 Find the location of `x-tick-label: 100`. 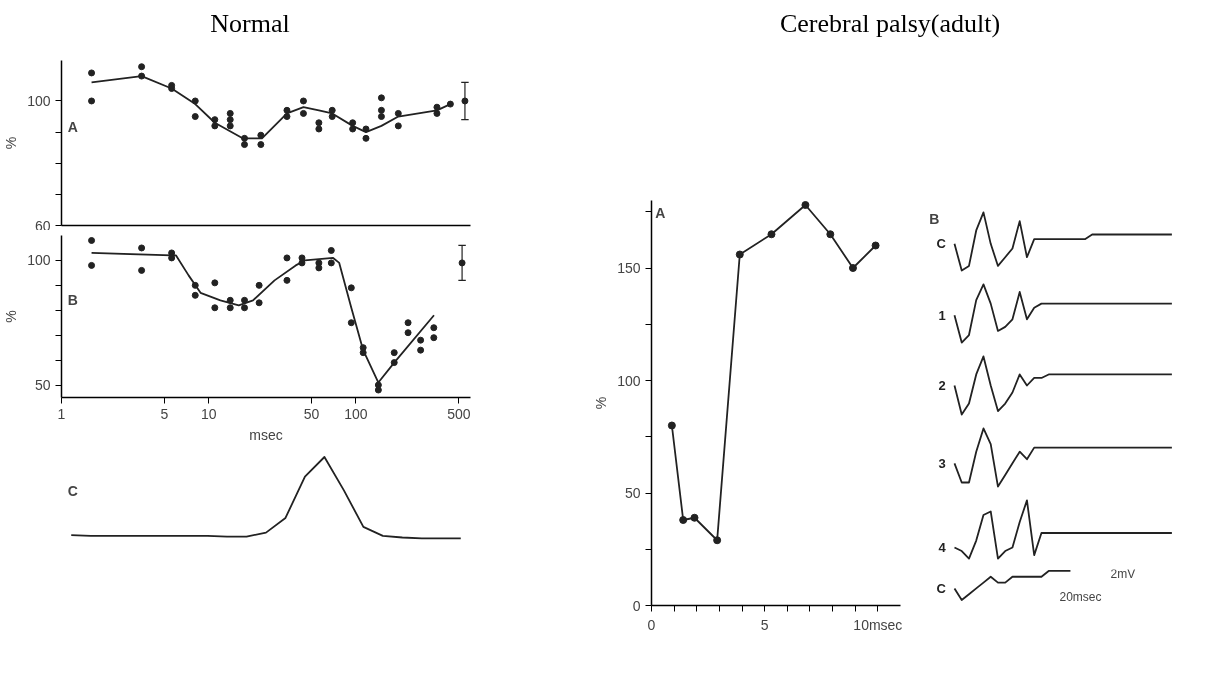

x-tick-label: 100 is located at coordinates (356, 413).